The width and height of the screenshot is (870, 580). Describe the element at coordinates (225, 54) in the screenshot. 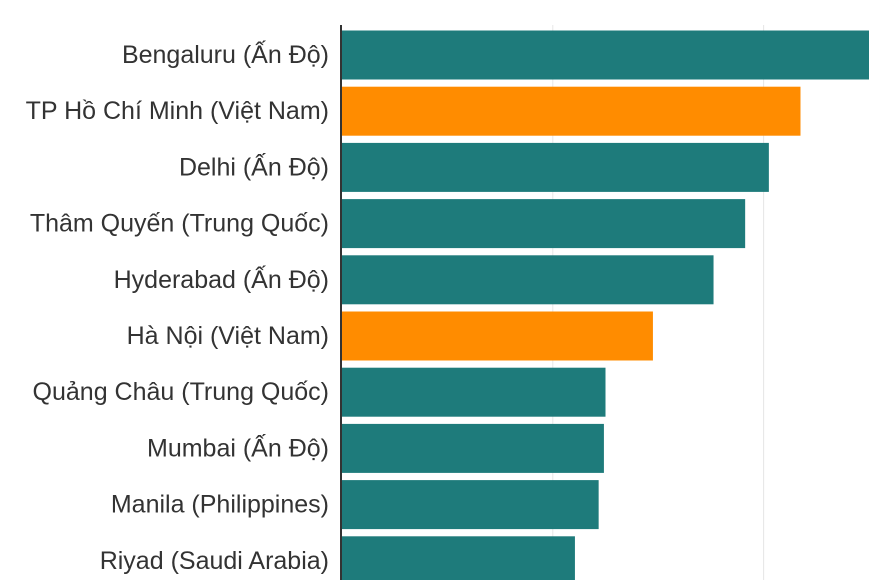

I see `category-label-1: Bengaluru (Ấn Độ)` at that location.